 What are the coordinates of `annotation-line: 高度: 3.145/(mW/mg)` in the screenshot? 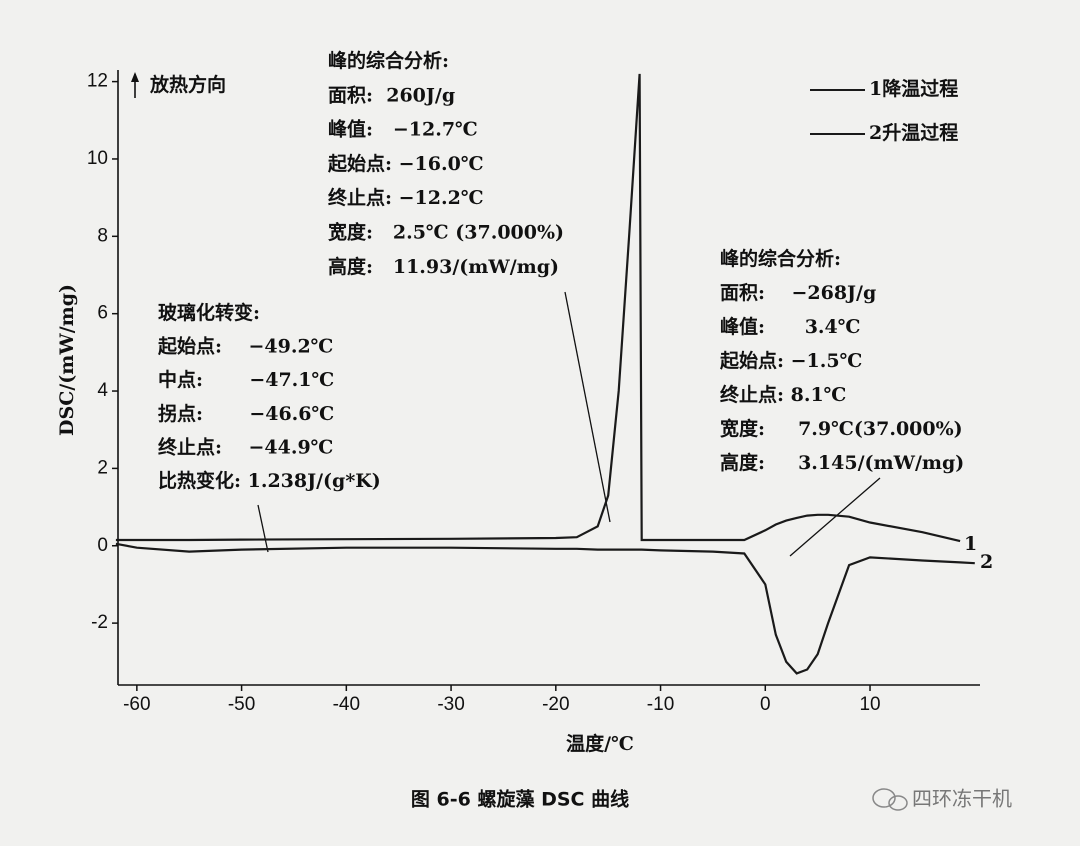 It's located at (842, 462).